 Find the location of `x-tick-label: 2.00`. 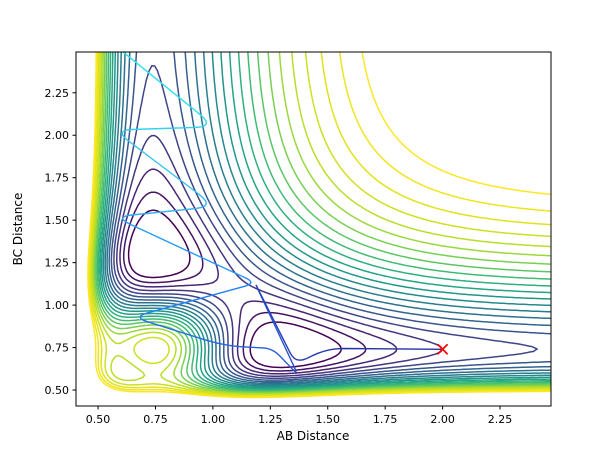

x-tick-label: 2.00 is located at coordinates (442, 419).